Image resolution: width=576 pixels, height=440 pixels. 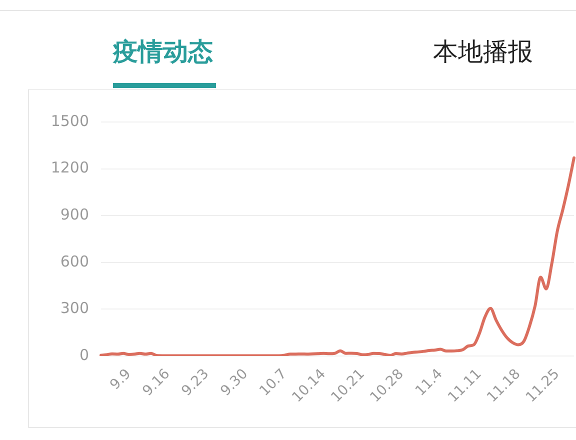 What do you see at coordinates (69, 121) in the screenshot?
I see `y-tick-label: 1500` at bounding box center [69, 121].